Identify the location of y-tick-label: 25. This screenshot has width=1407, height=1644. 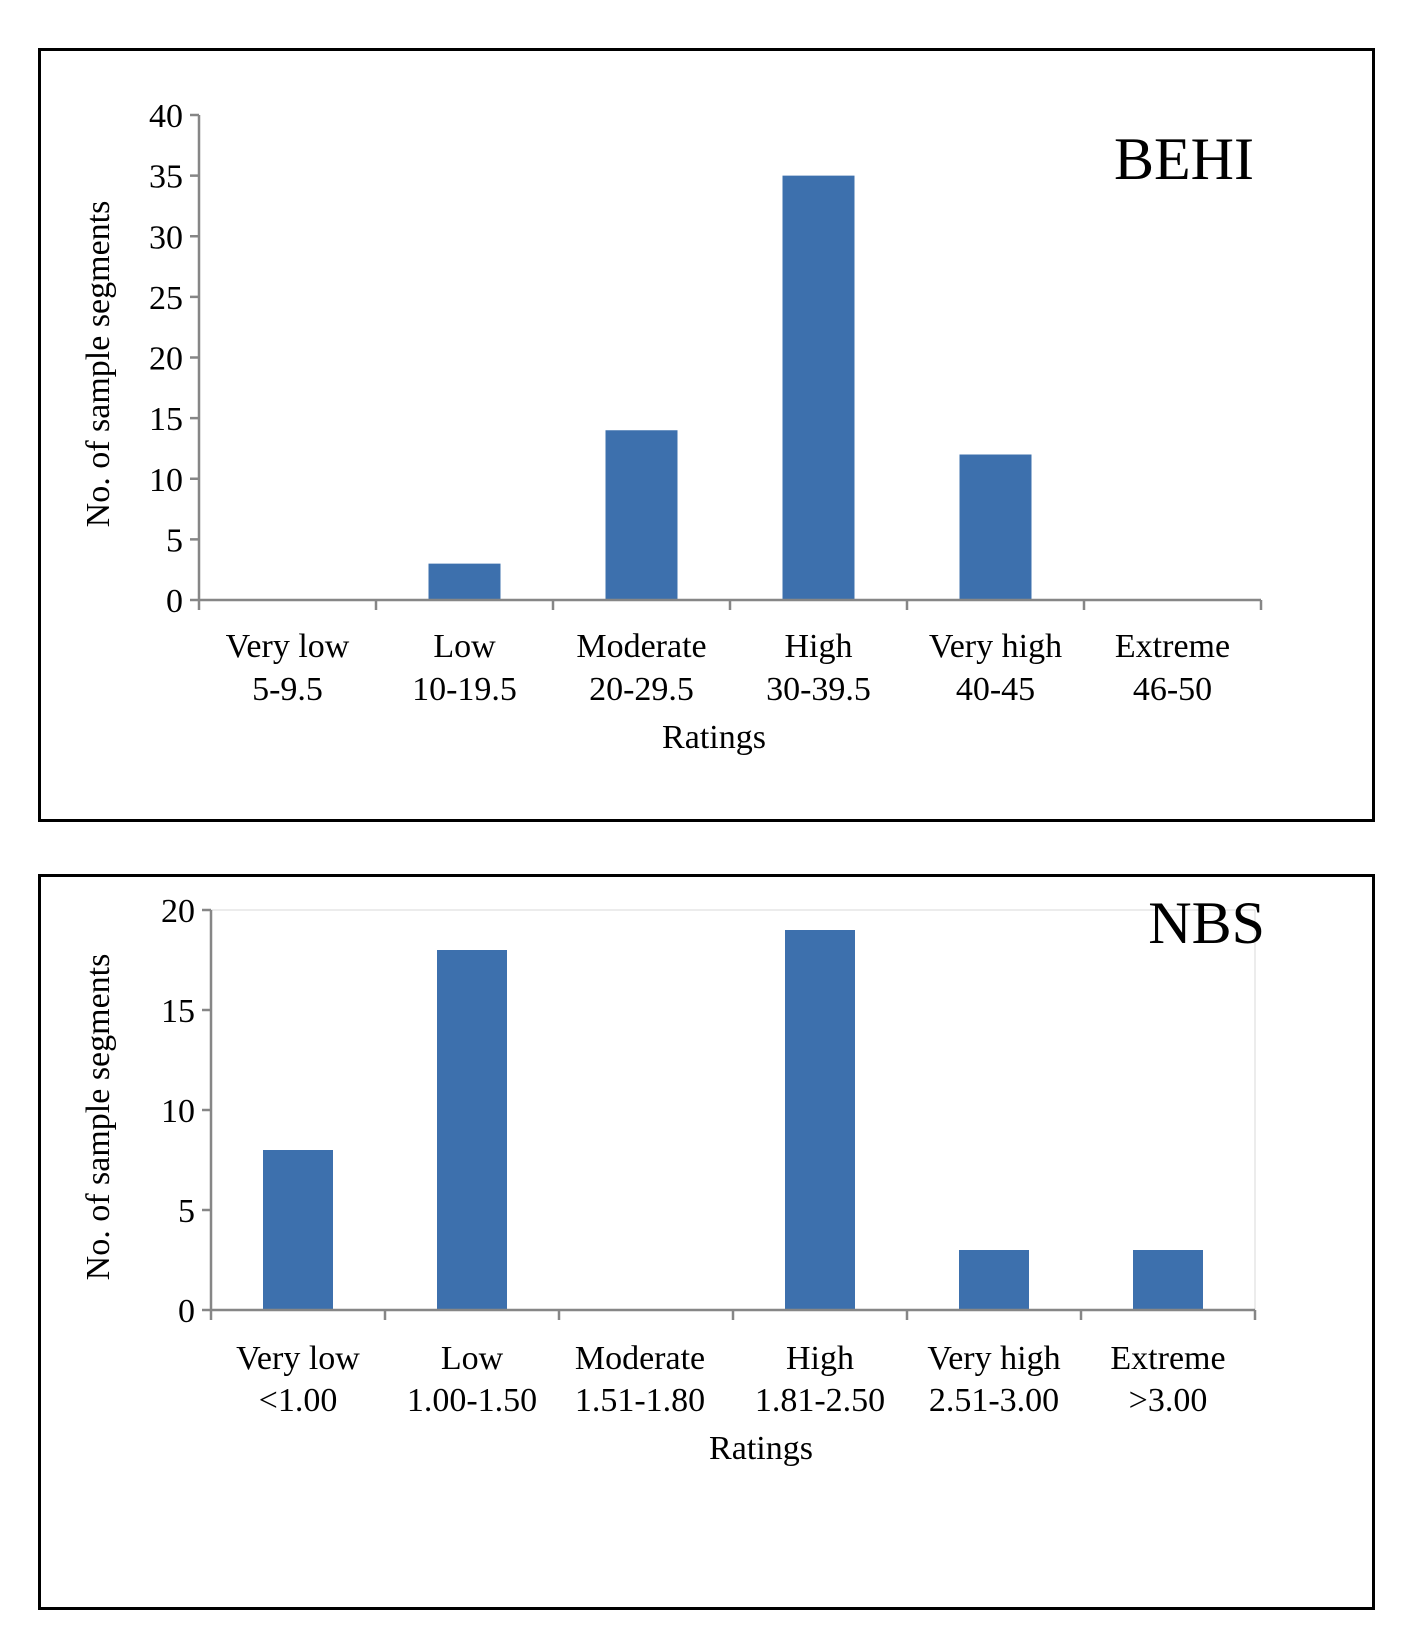
(166, 298).